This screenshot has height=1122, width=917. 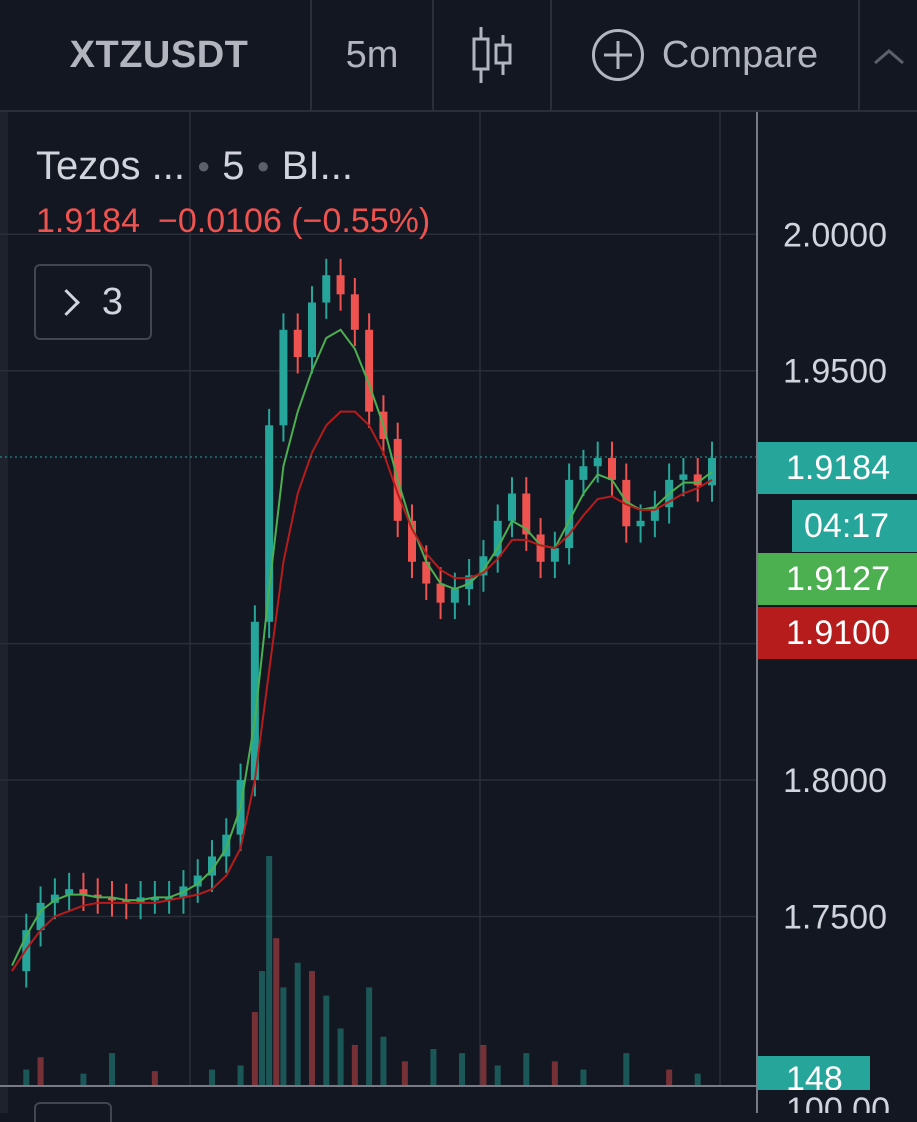 I want to click on lower-axis-label: 100.00, so click(x=838, y=1102).